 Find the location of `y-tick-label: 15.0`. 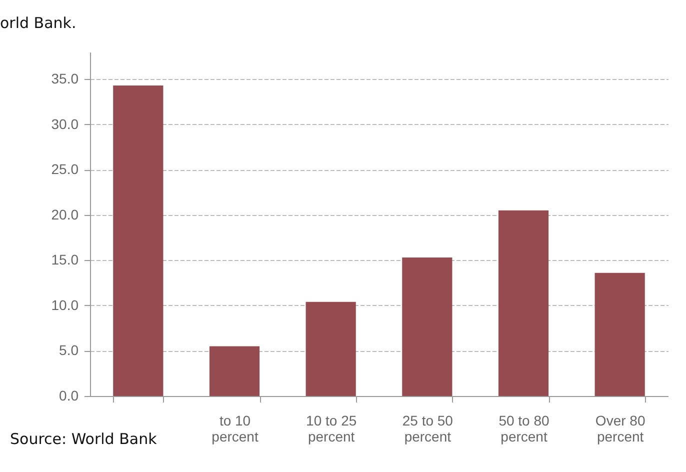

y-tick-label: 15.0 is located at coordinates (65, 260).